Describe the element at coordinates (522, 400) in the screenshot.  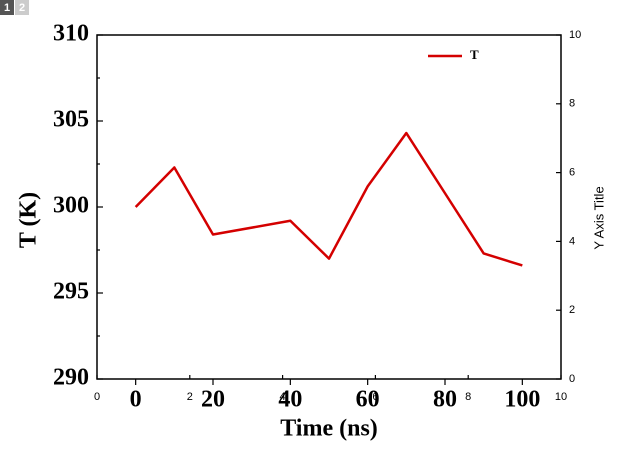
I see `x-tick-label: 100` at that location.